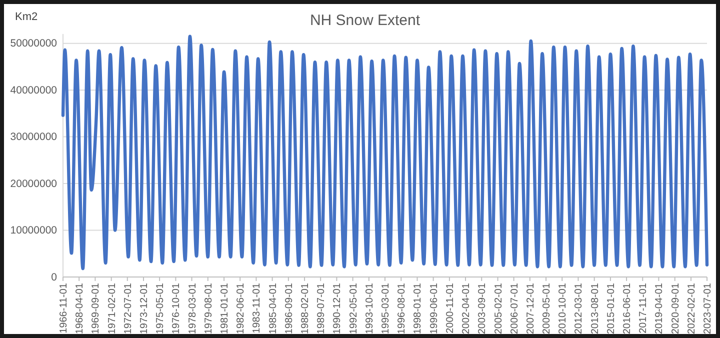 The width and height of the screenshot is (720, 338). What do you see at coordinates (514, 308) in the screenshot?
I see `x-tick-label: 2006-07-01` at bounding box center [514, 308].